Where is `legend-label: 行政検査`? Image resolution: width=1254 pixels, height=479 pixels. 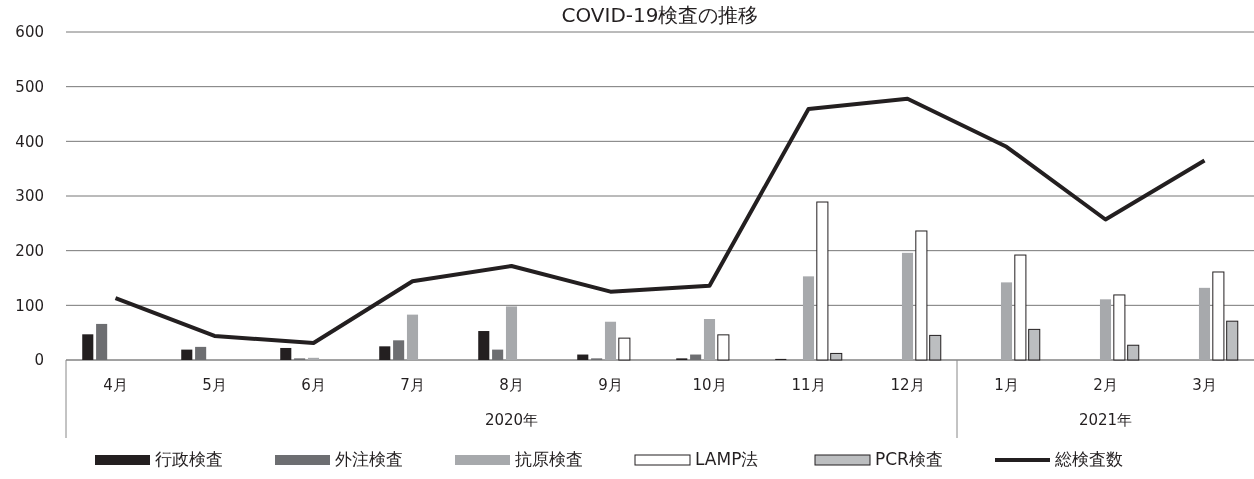 legend-label: 行政検査 is located at coordinates (189, 459).